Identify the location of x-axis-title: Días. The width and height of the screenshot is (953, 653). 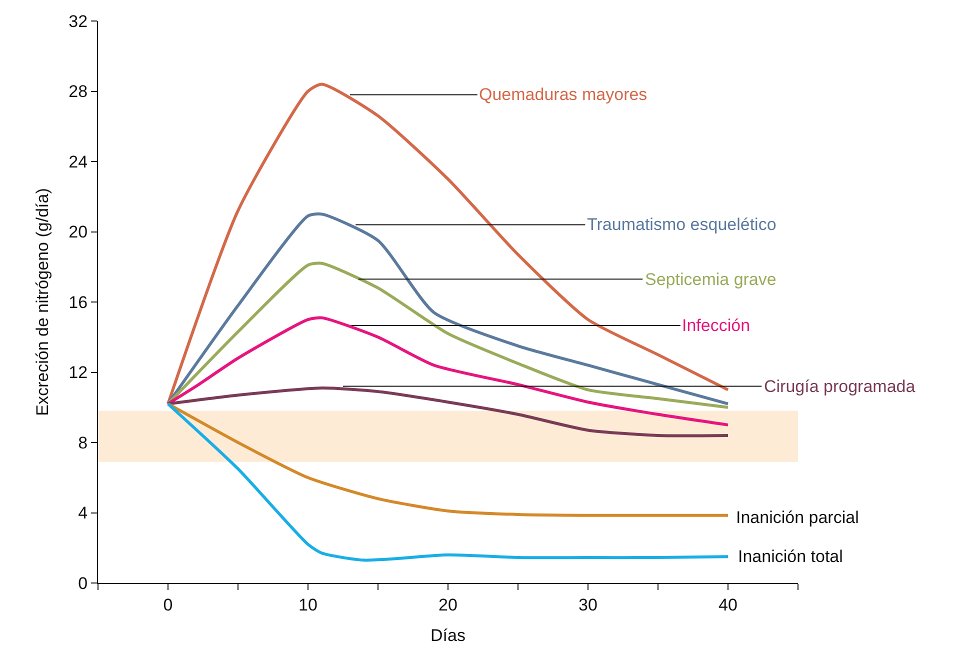
(448, 635).